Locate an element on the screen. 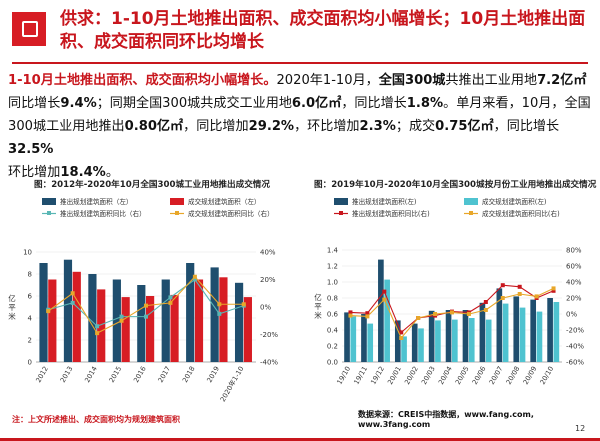 Image resolution: width=600 pixels, height=441 pixels. summary-text: 。 is located at coordinates (112, 172).